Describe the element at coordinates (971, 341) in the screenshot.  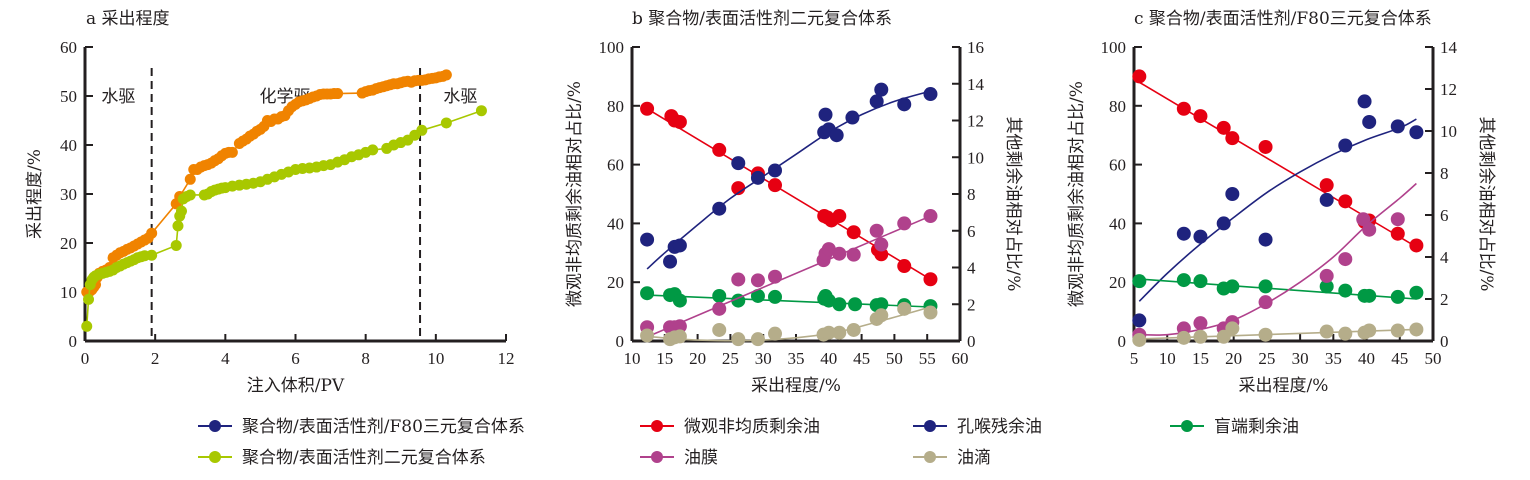
I see `y2-tick-label: 0` at that location.